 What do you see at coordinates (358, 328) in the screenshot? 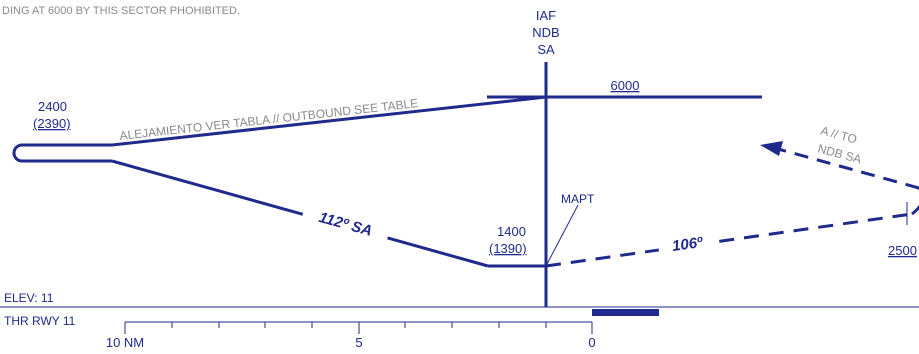
I see `scale-ticks` at bounding box center [358, 328].